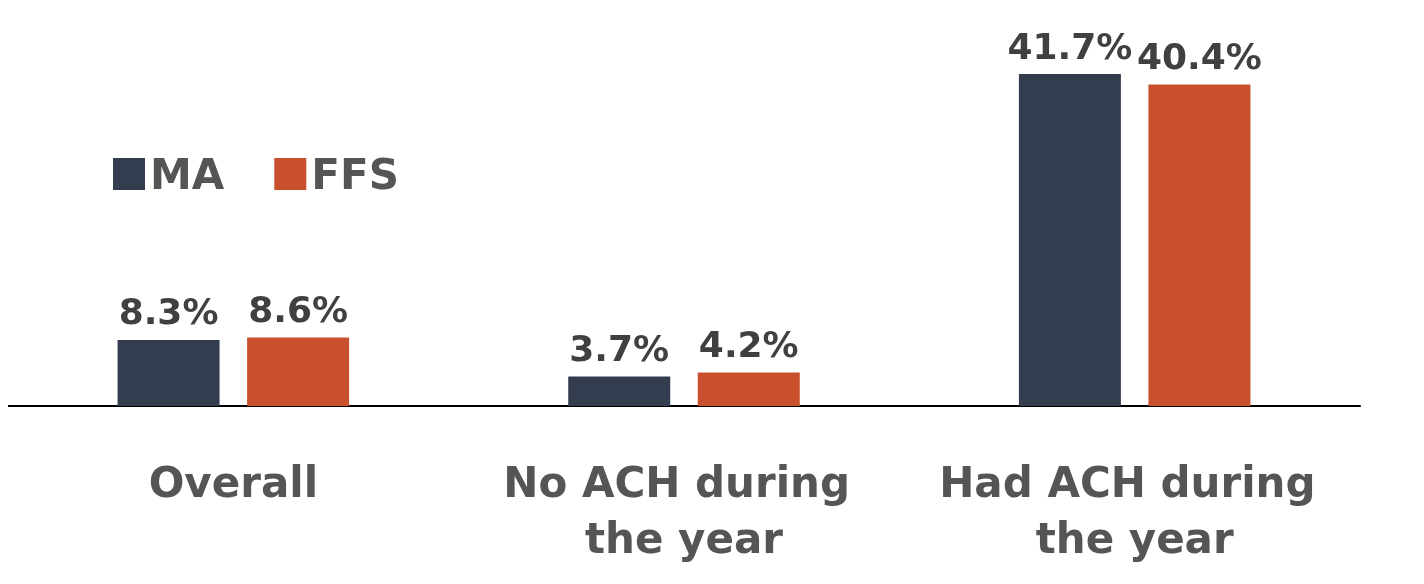 The image size is (1424, 584). What do you see at coordinates (684, 510) in the screenshot?
I see `x-tick-label: No ACH during the year` at bounding box center [684, 510].